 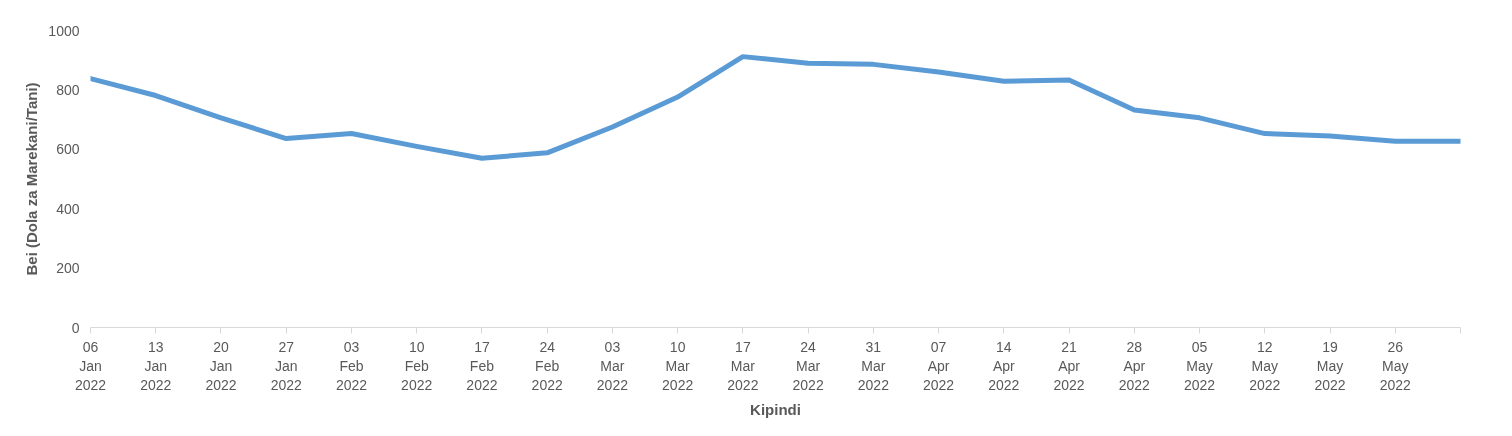 I want to click on y-tick-label: 400, so click(x=68, y=208).